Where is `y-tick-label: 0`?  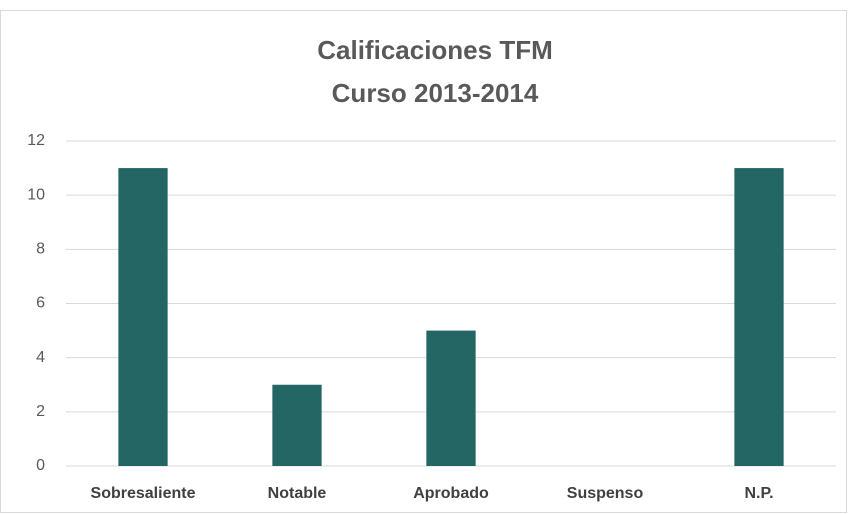 y-tick-label: 0 is located at coordinates (40, 465).